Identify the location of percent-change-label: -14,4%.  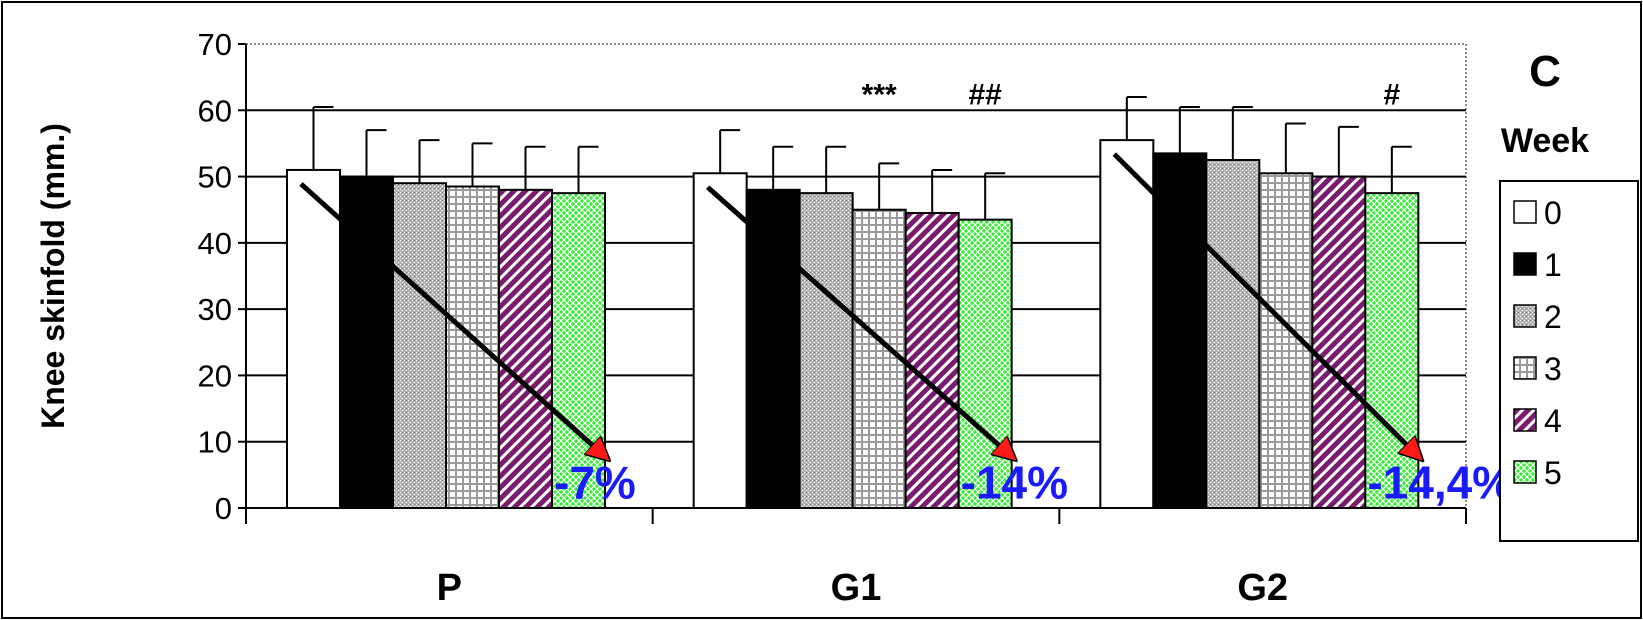
(1440, 483).